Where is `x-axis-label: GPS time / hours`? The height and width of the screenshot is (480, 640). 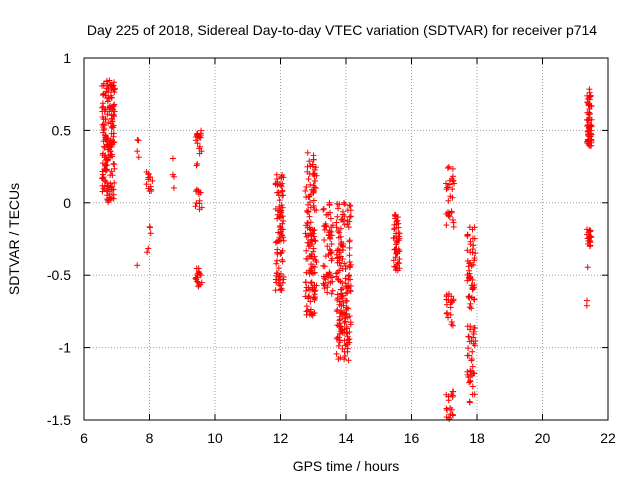
x-axis-label: GPS time / hours is located at coordinates (346, 466).